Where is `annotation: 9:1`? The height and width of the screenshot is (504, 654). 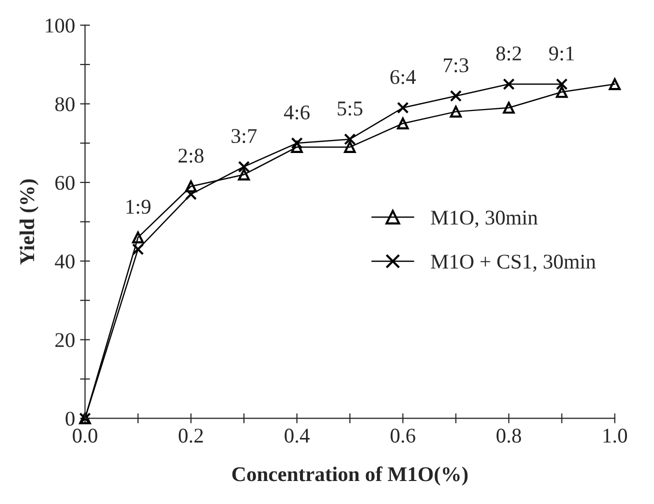
annotation: 9:1 is located at coordinates (561, 53).